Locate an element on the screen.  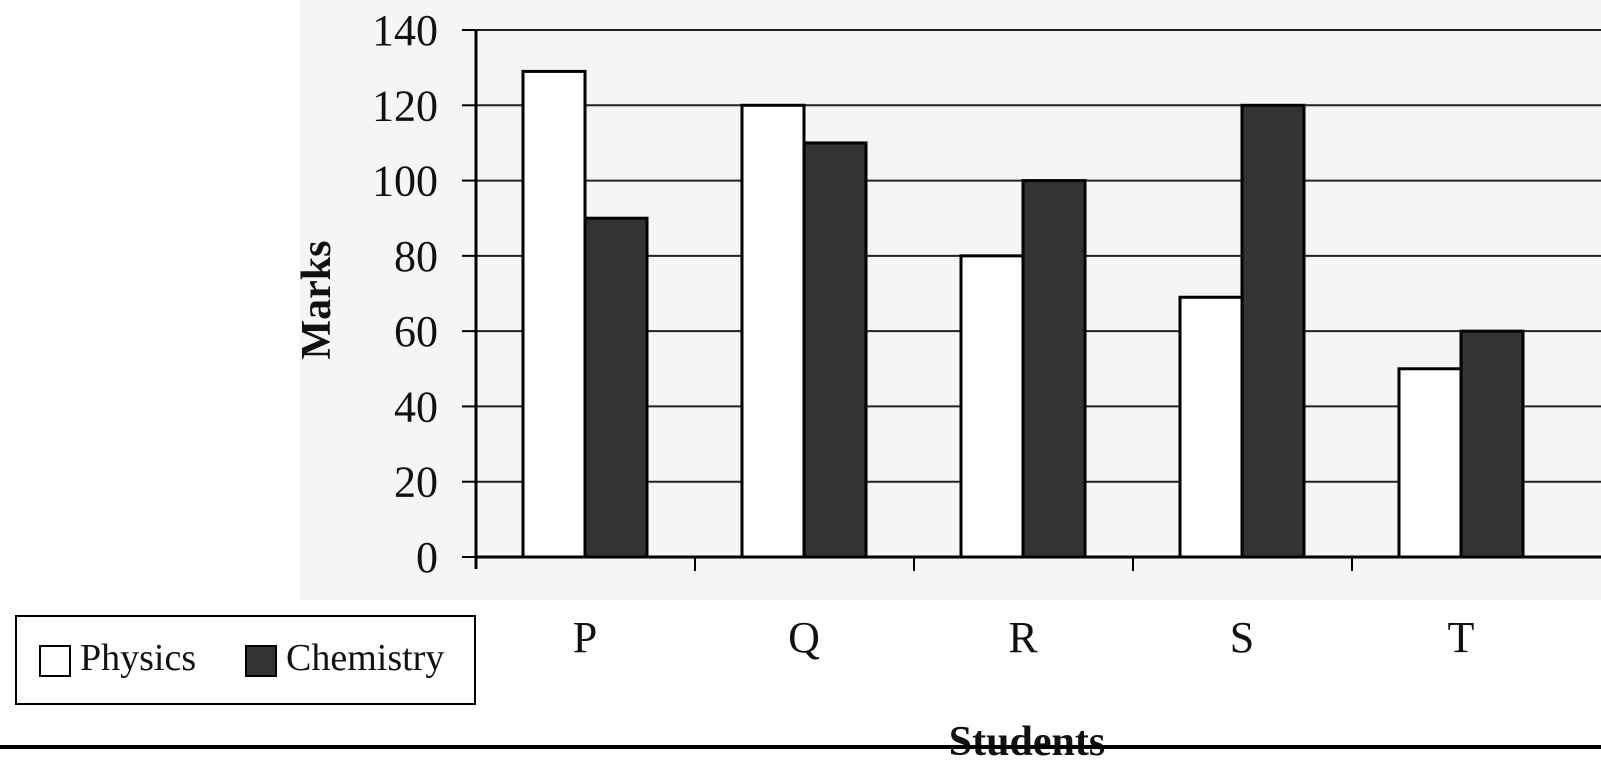
bar-physics-r is located at coordinates (992, 406).